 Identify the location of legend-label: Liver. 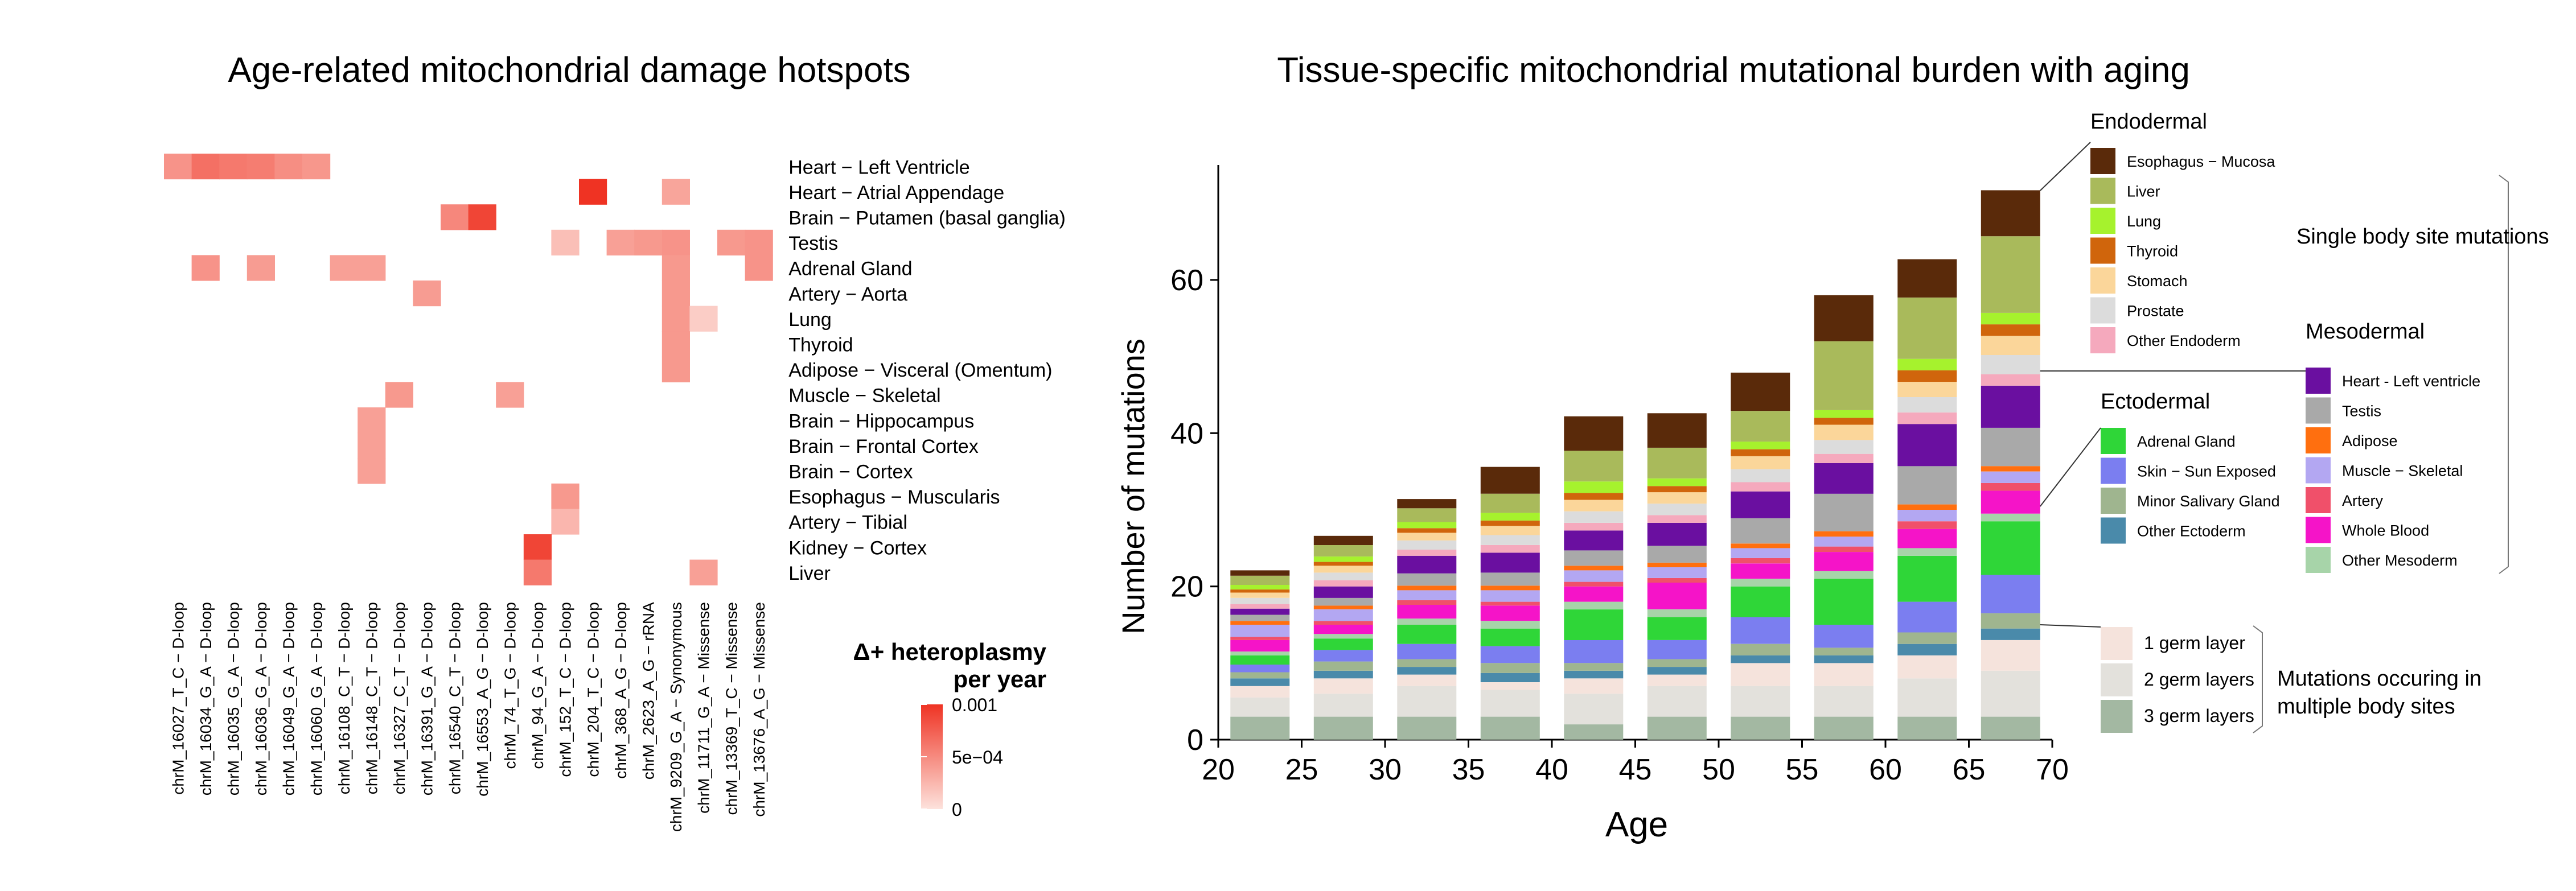
(2143, 191).